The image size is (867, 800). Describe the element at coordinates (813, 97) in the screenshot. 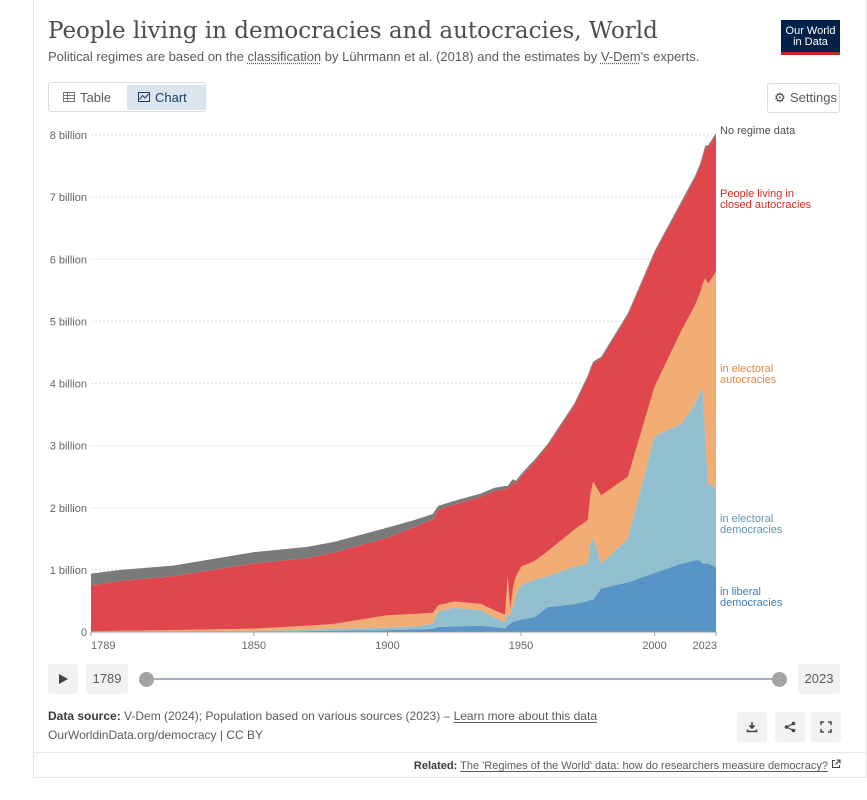

I see `settings-label: Settings` at that location.